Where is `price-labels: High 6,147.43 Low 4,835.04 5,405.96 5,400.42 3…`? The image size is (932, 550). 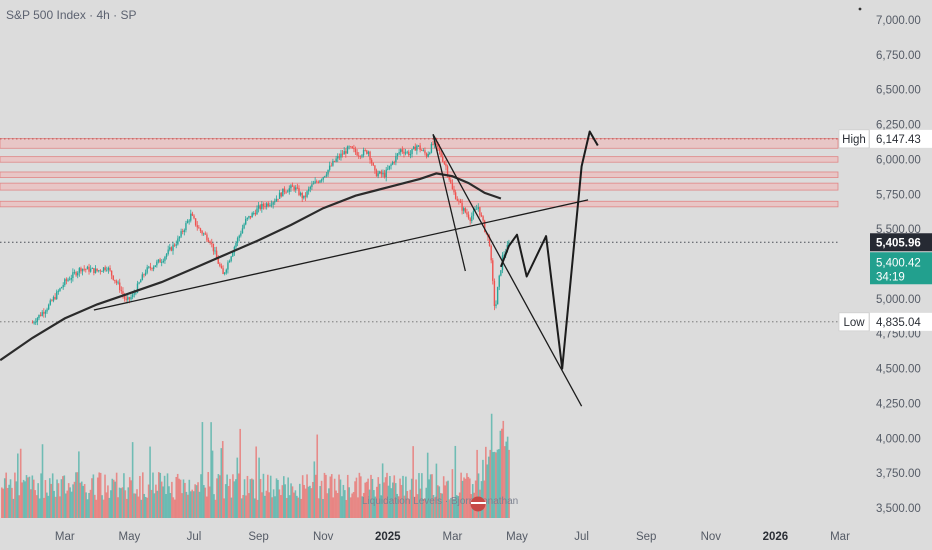
price-labels: High 6,147.43 Low 4,835.04 5,405.96 5,400.42 3… is located at coordinates (885, 230).